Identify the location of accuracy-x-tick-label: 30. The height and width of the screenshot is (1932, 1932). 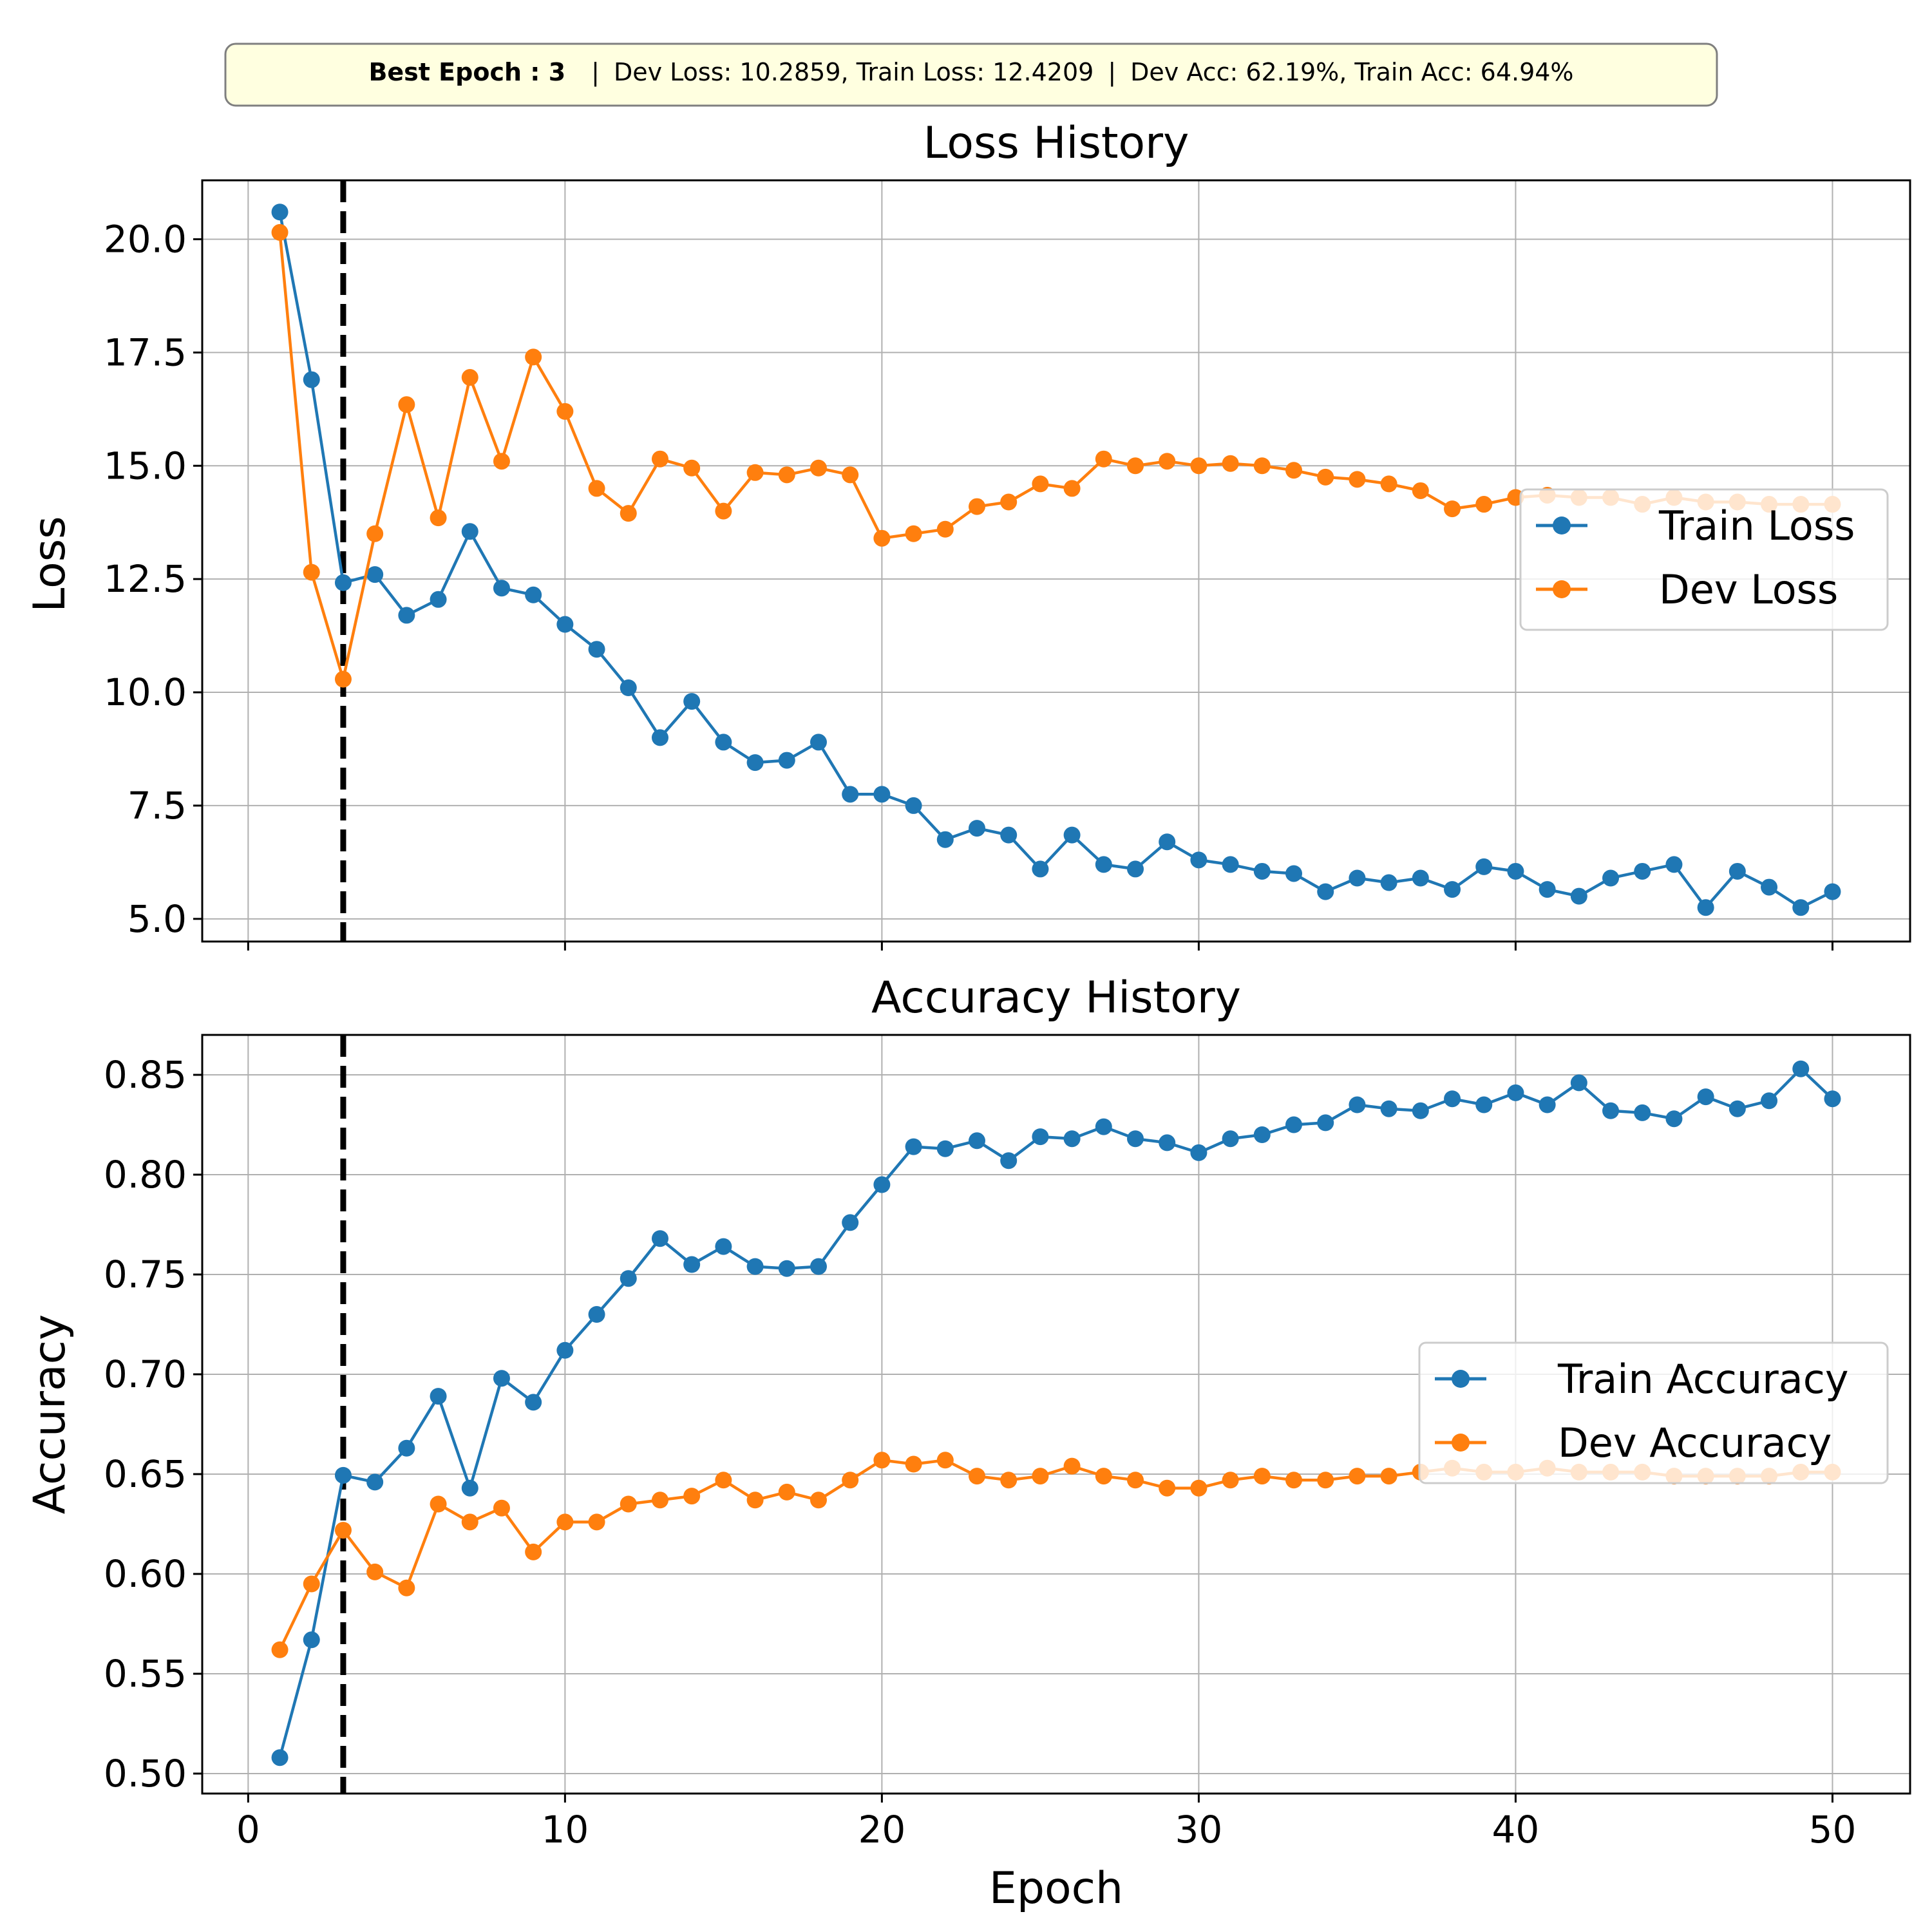
(1199, 1830).